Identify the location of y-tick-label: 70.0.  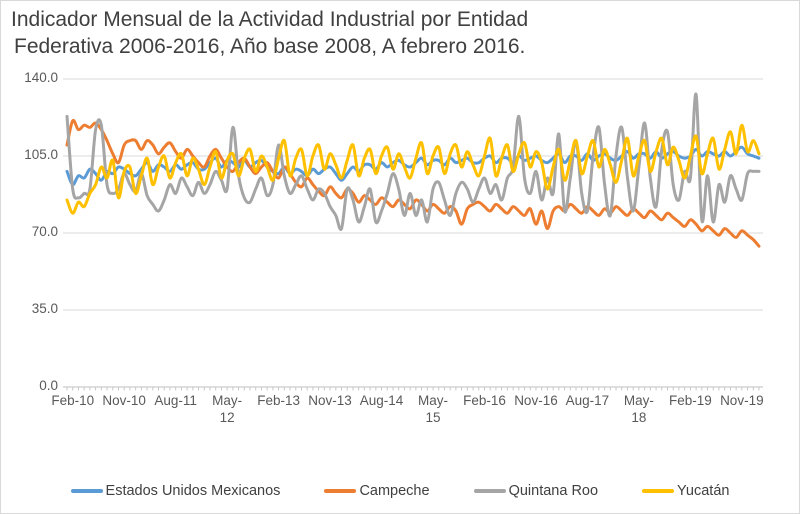
(44, 231).